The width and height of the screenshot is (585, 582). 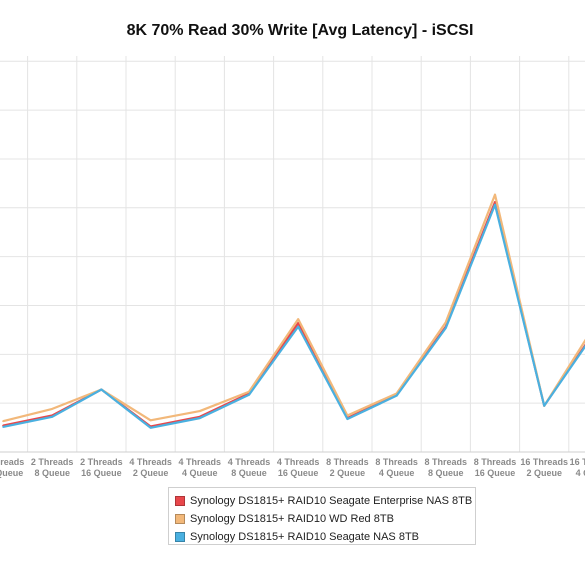 I want to click on legend-item-2: Synology DS1815+ RAID10 WD Red 8TB, so click(x=325, y=519).